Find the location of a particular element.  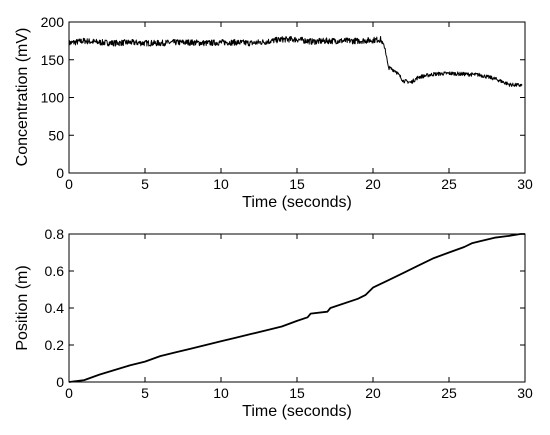

y-tick-label: 50 is located at coordinates (56, 135).